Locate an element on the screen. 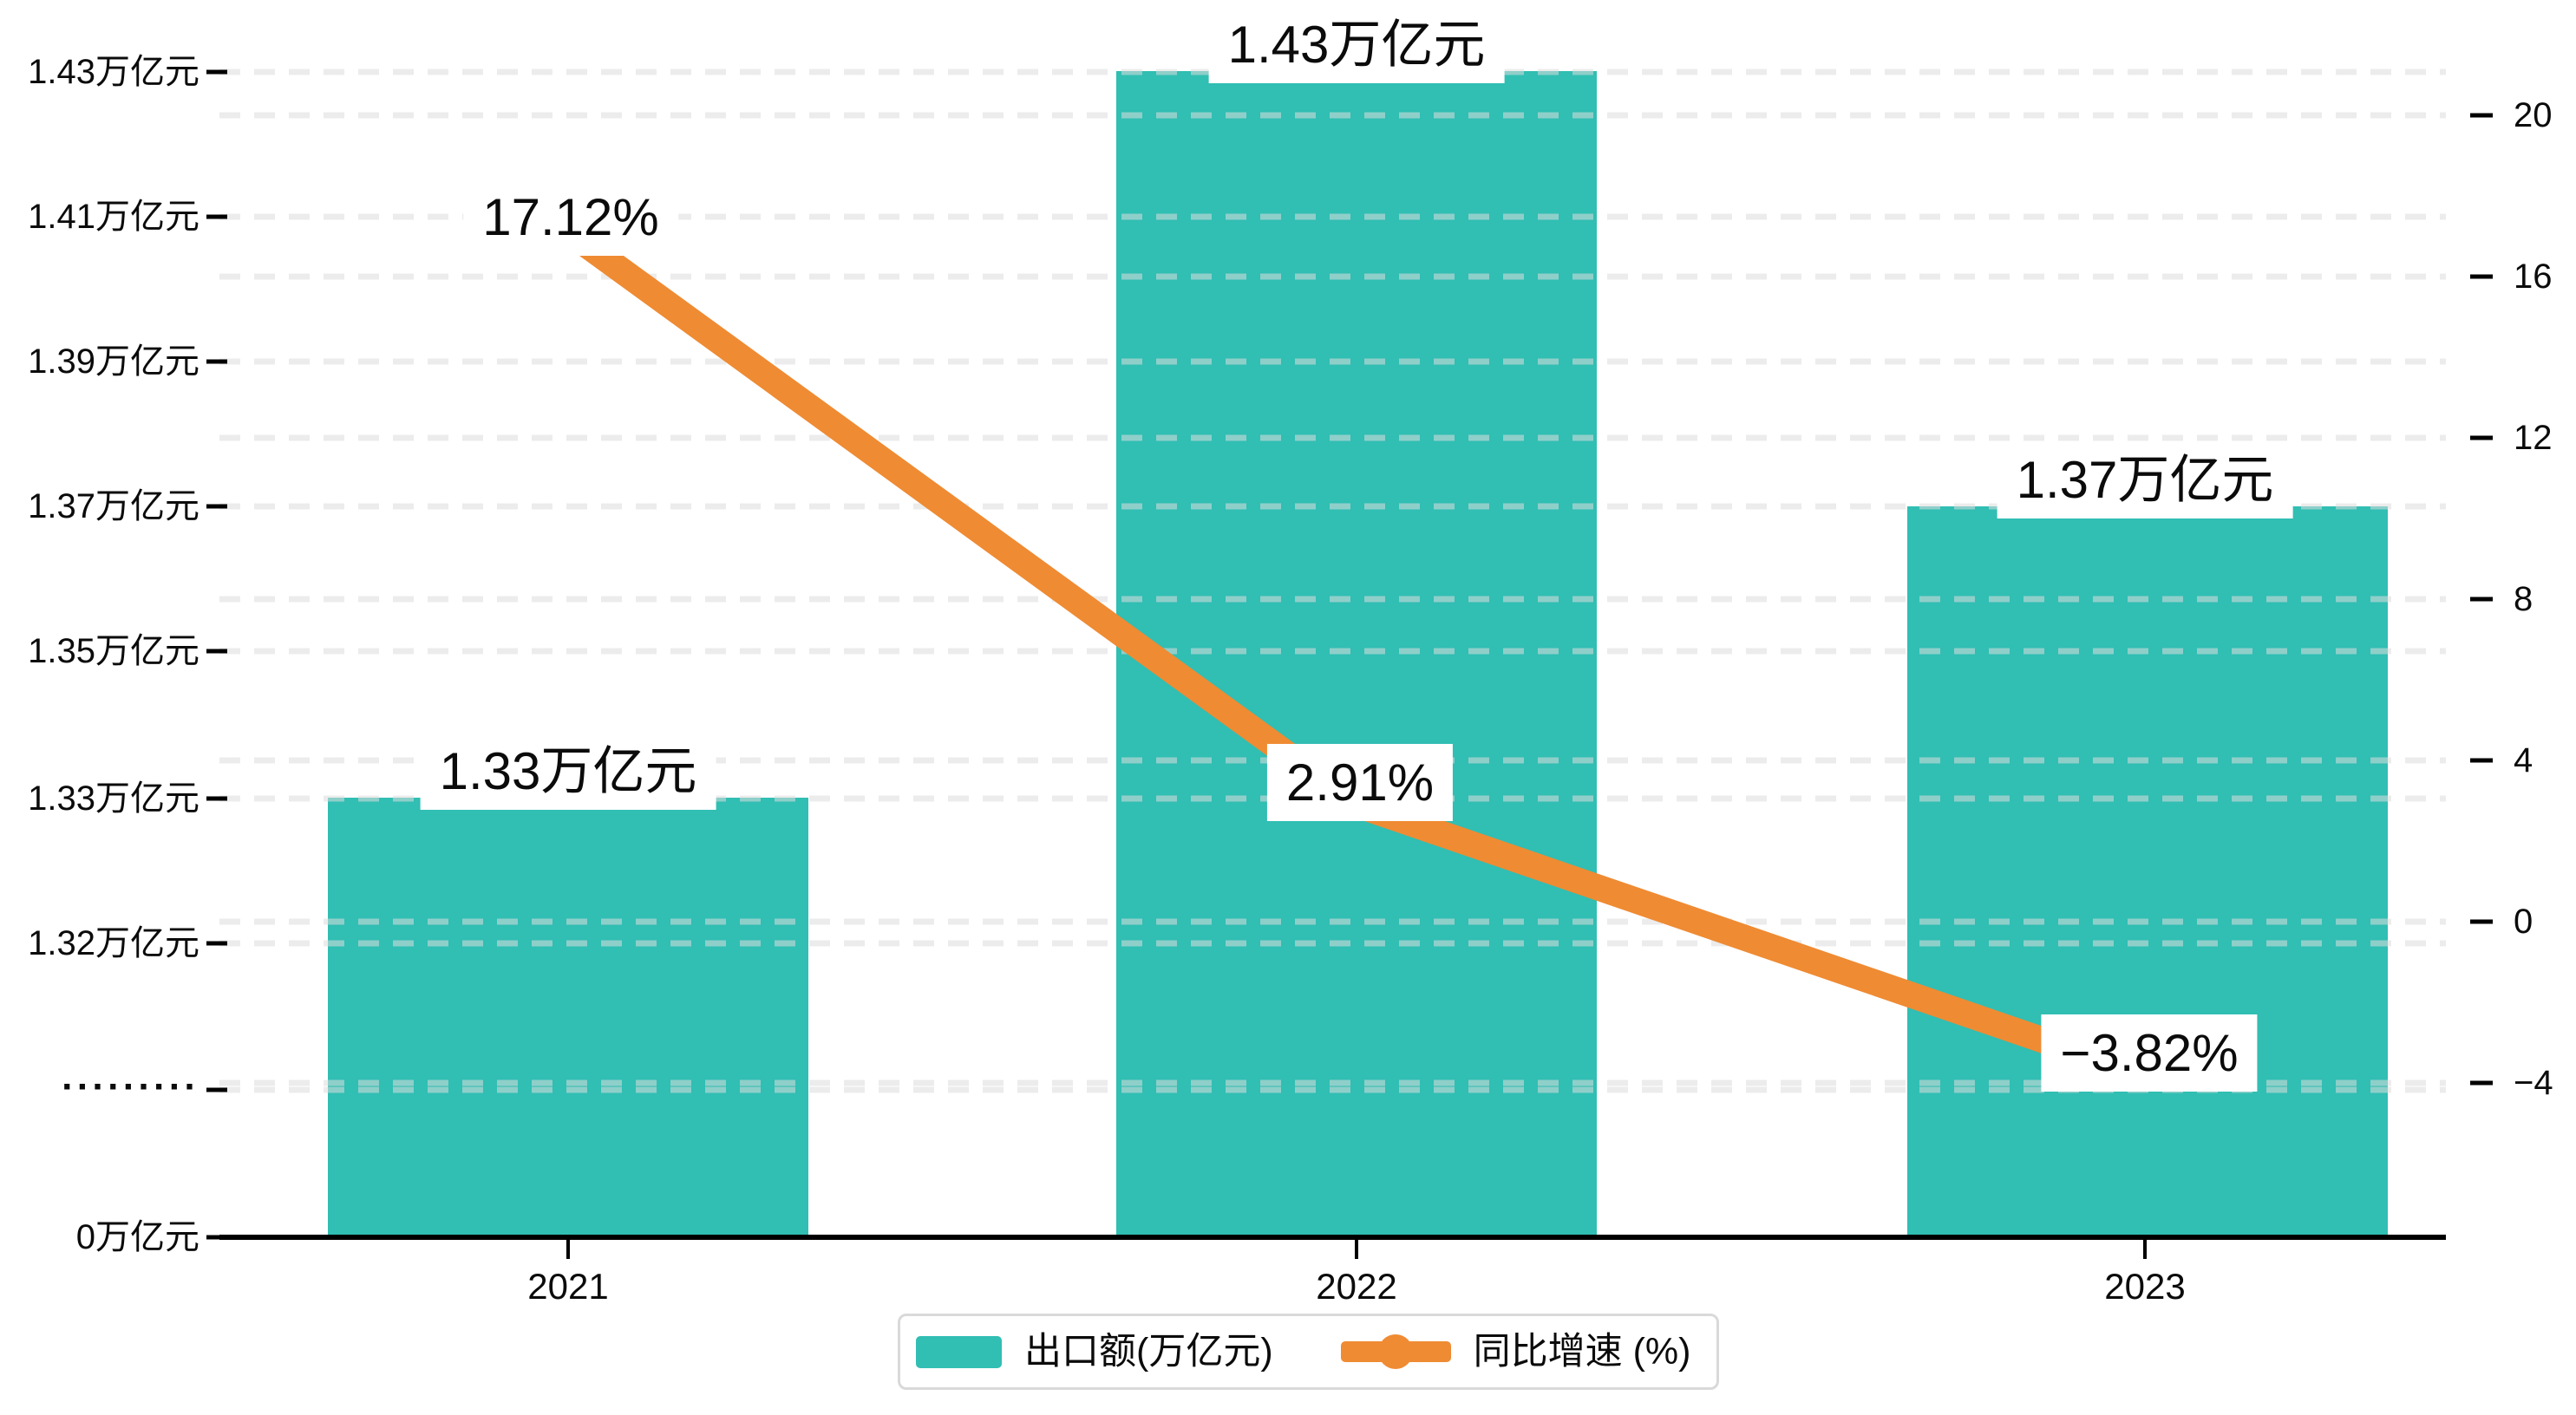 The image size is (2576, 1415). right-axis-label: 20 is located at coordinates (2533, 115).